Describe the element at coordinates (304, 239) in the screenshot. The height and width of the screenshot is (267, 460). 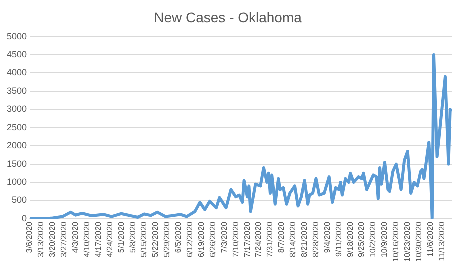
I see `x-tick-label: 8/21/2020` at that location.